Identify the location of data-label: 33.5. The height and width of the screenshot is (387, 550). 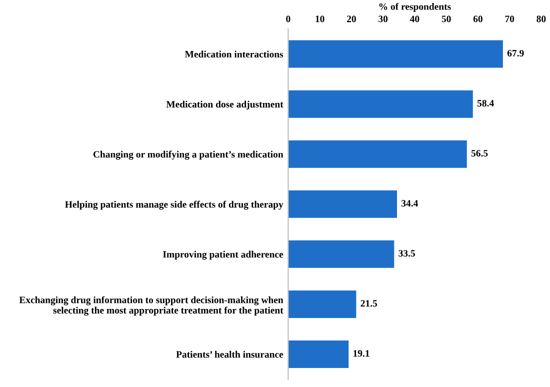
(406, 253).